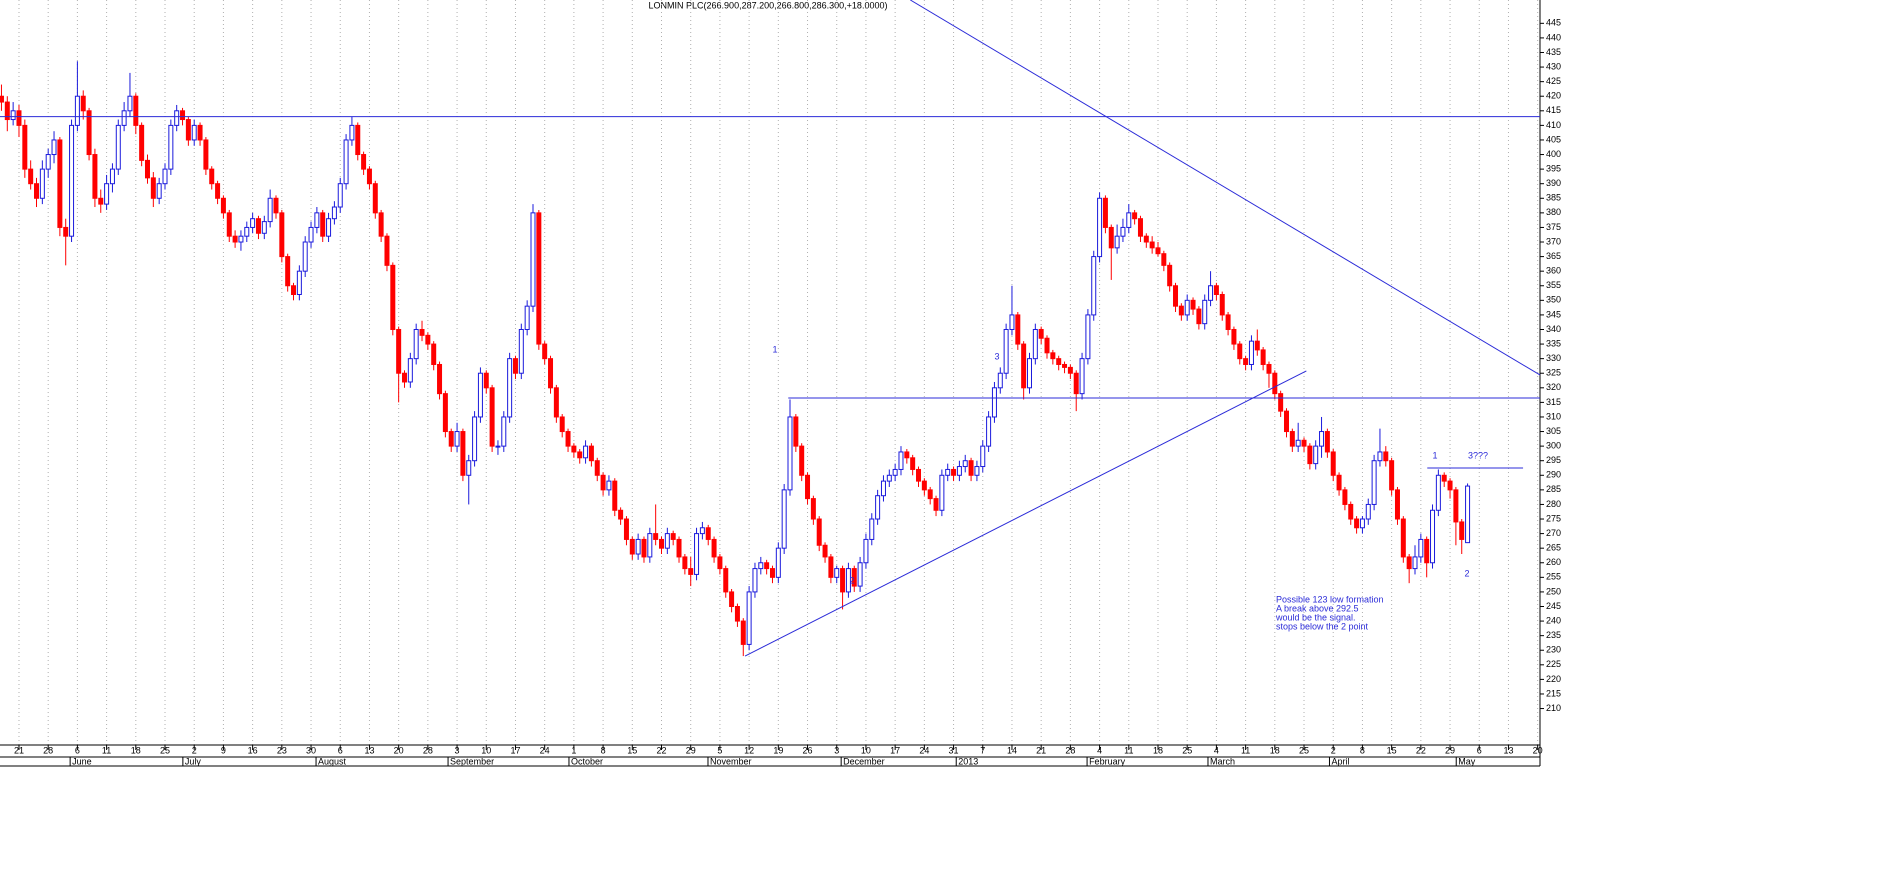  Describe the element at coordinates (1450, 750) in the screenshot. I see `x-tick-label: 29` at that location.